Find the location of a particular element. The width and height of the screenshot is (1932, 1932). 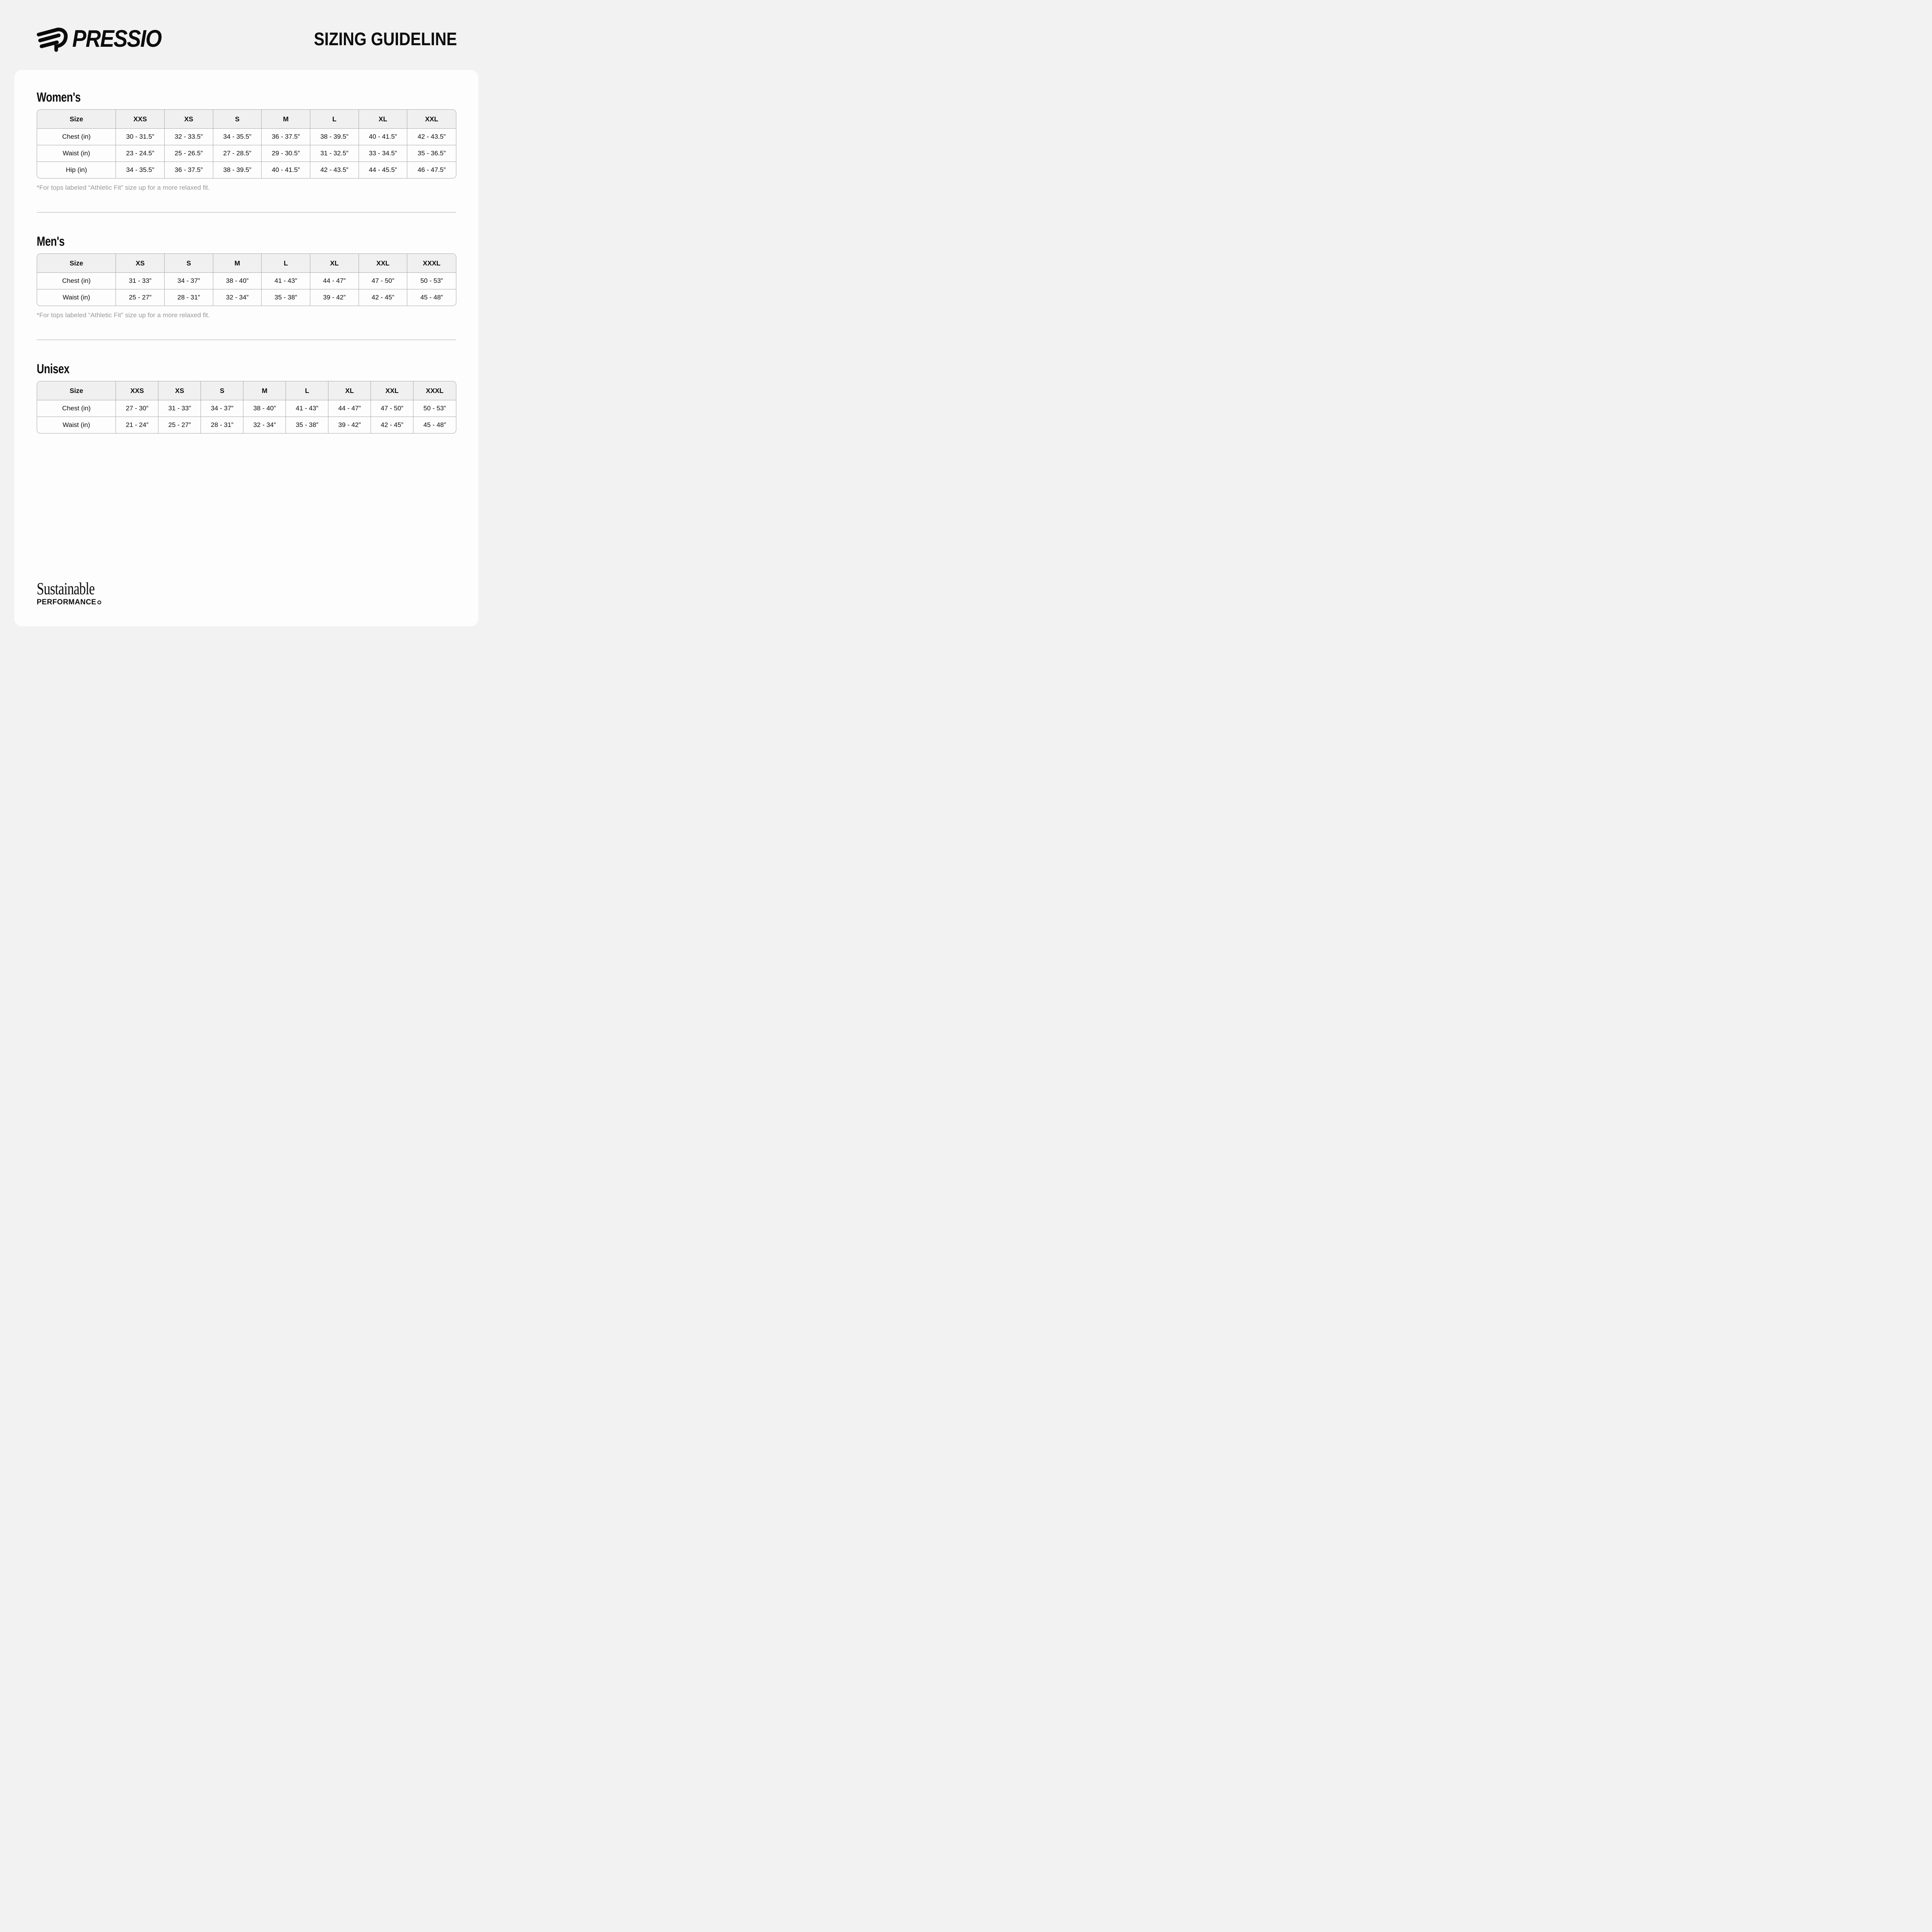

header-row: Size XXS XS S M L XL XXL XXXL is located at coordinates (246, 390).